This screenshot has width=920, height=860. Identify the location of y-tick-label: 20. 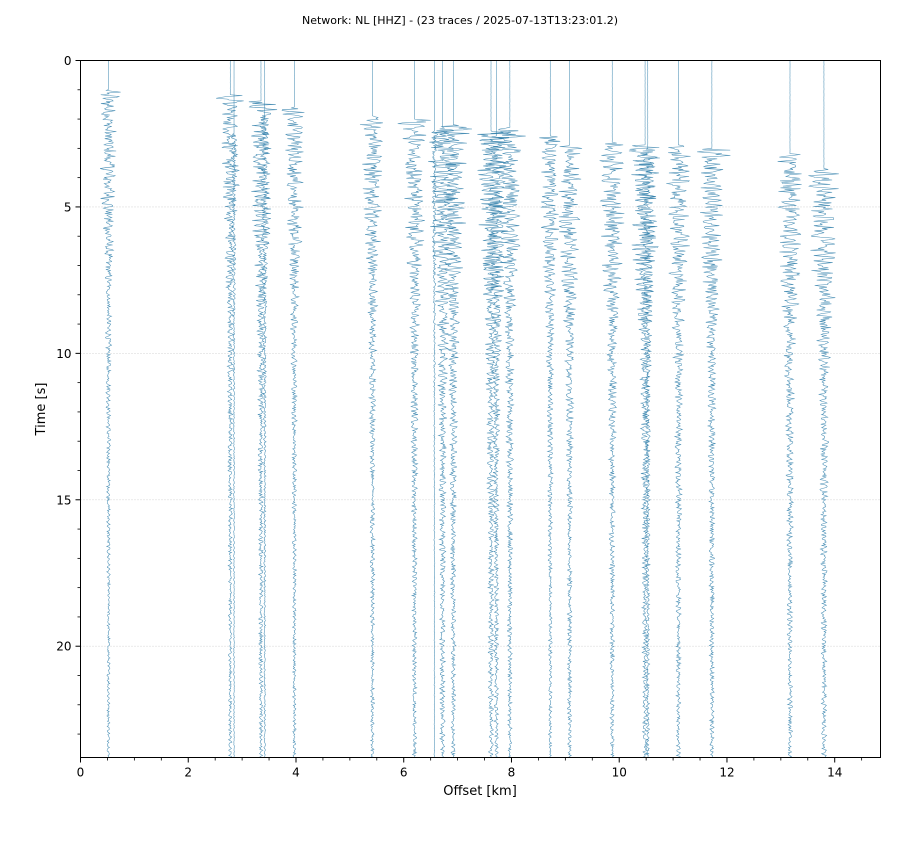
(63, 647).